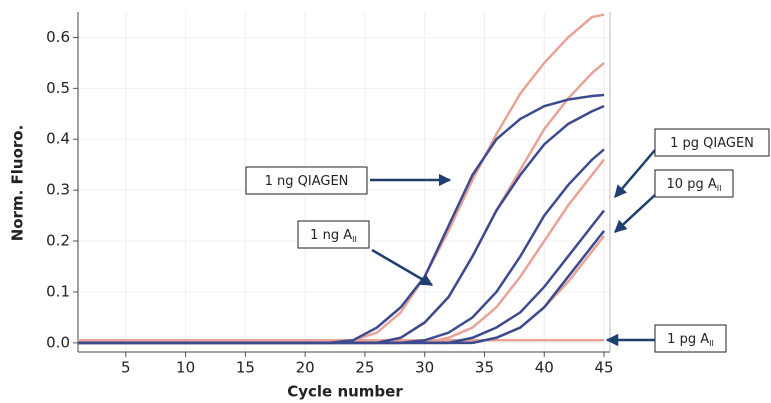 This screenshot has width=771, height=403. I want to click on annotation-text: 1 ng QIAGEN, so click(307, 181).